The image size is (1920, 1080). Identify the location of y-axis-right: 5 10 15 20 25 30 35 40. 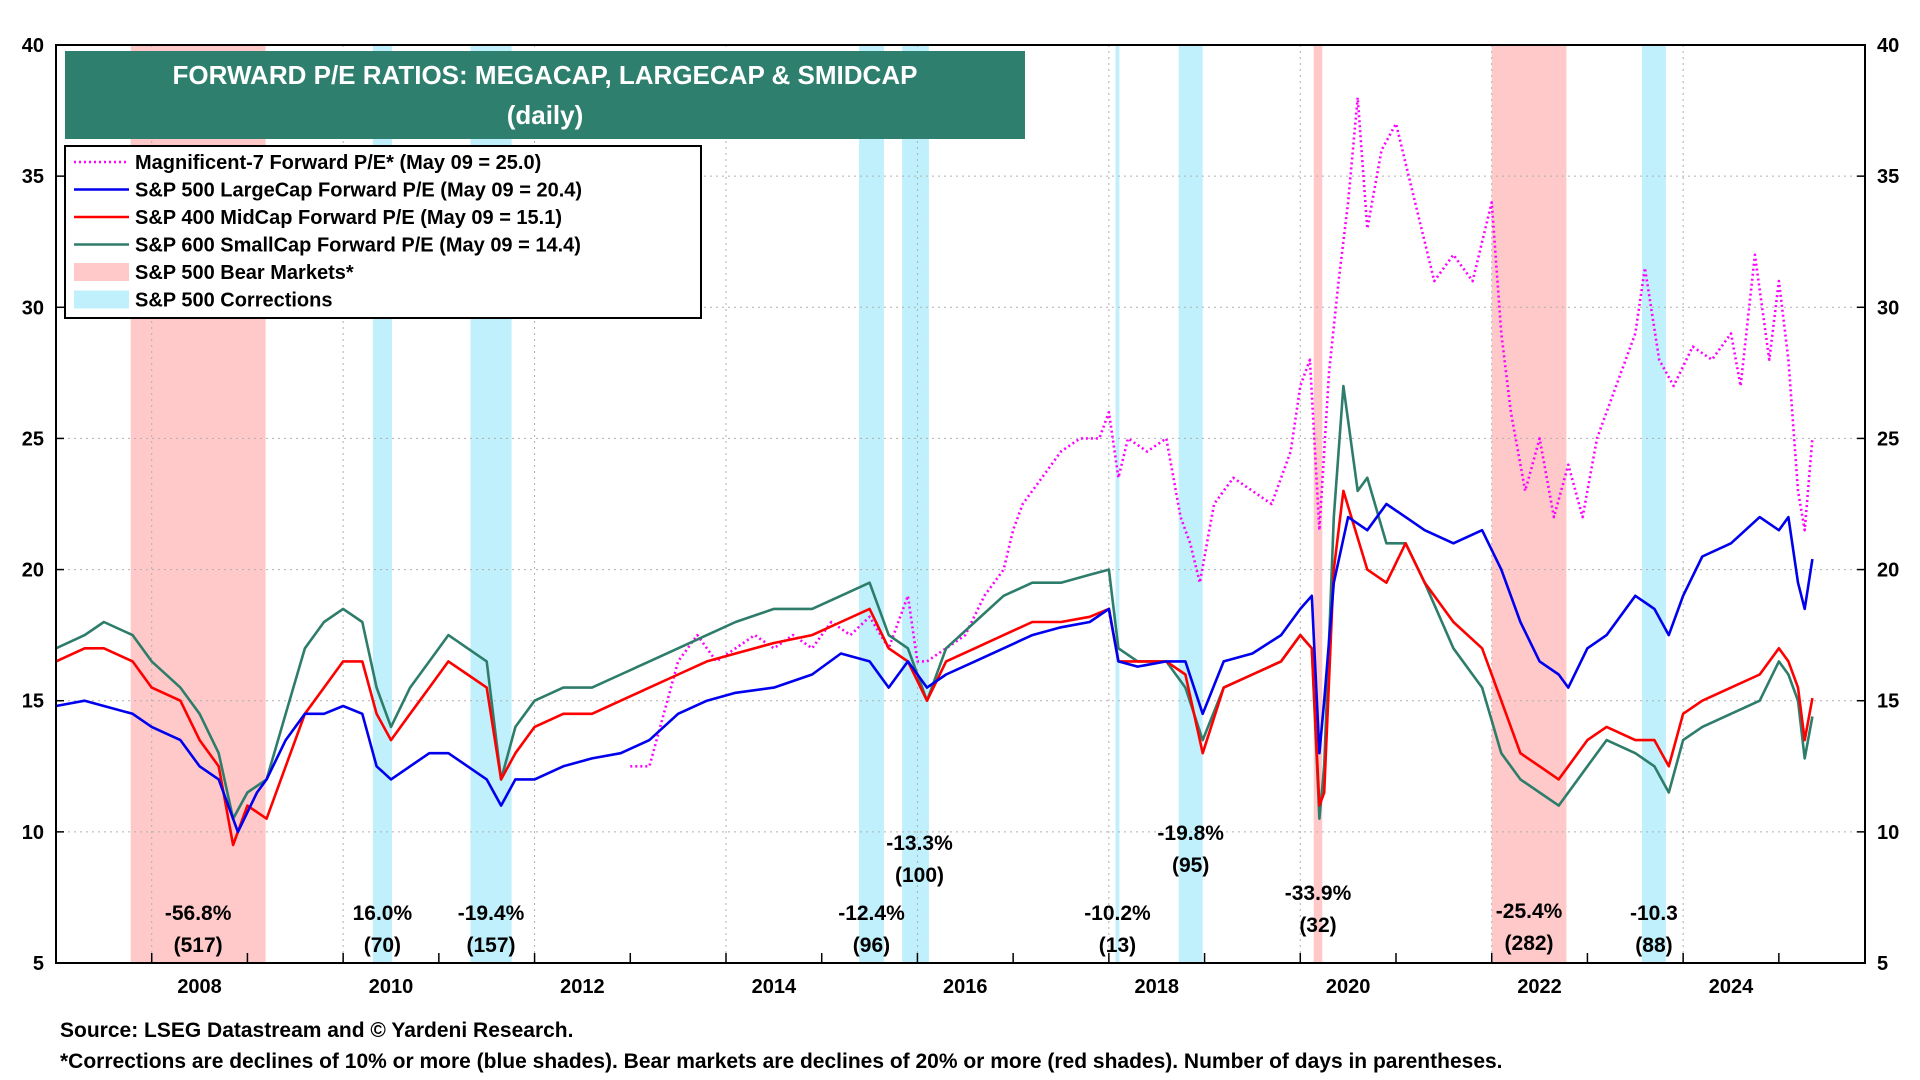
(1878, 505).